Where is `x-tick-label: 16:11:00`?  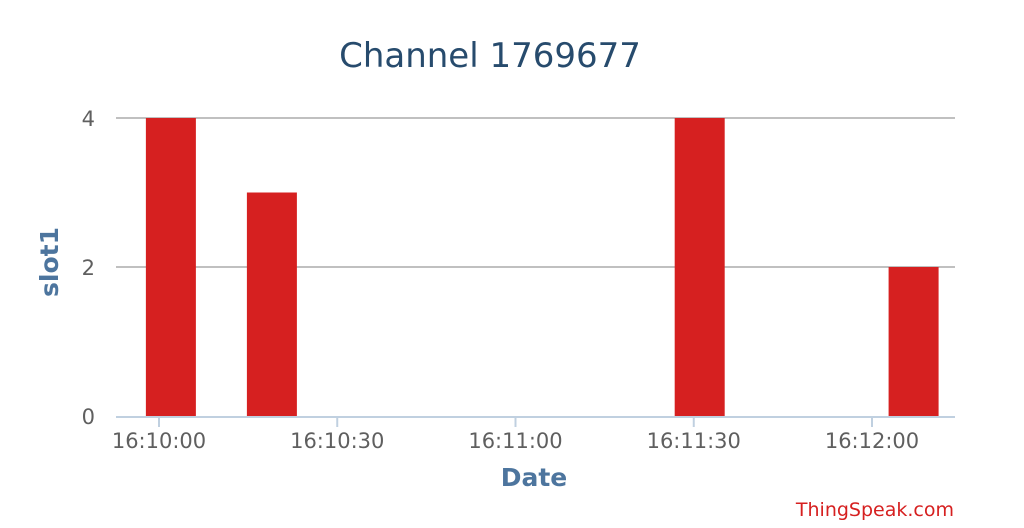
x-tick-label: 16:11:00 is located at coordinates (515, 441).